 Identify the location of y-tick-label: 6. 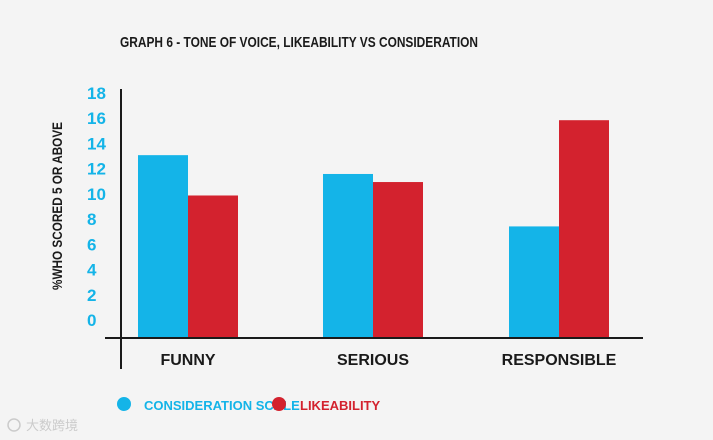
(91, 244).